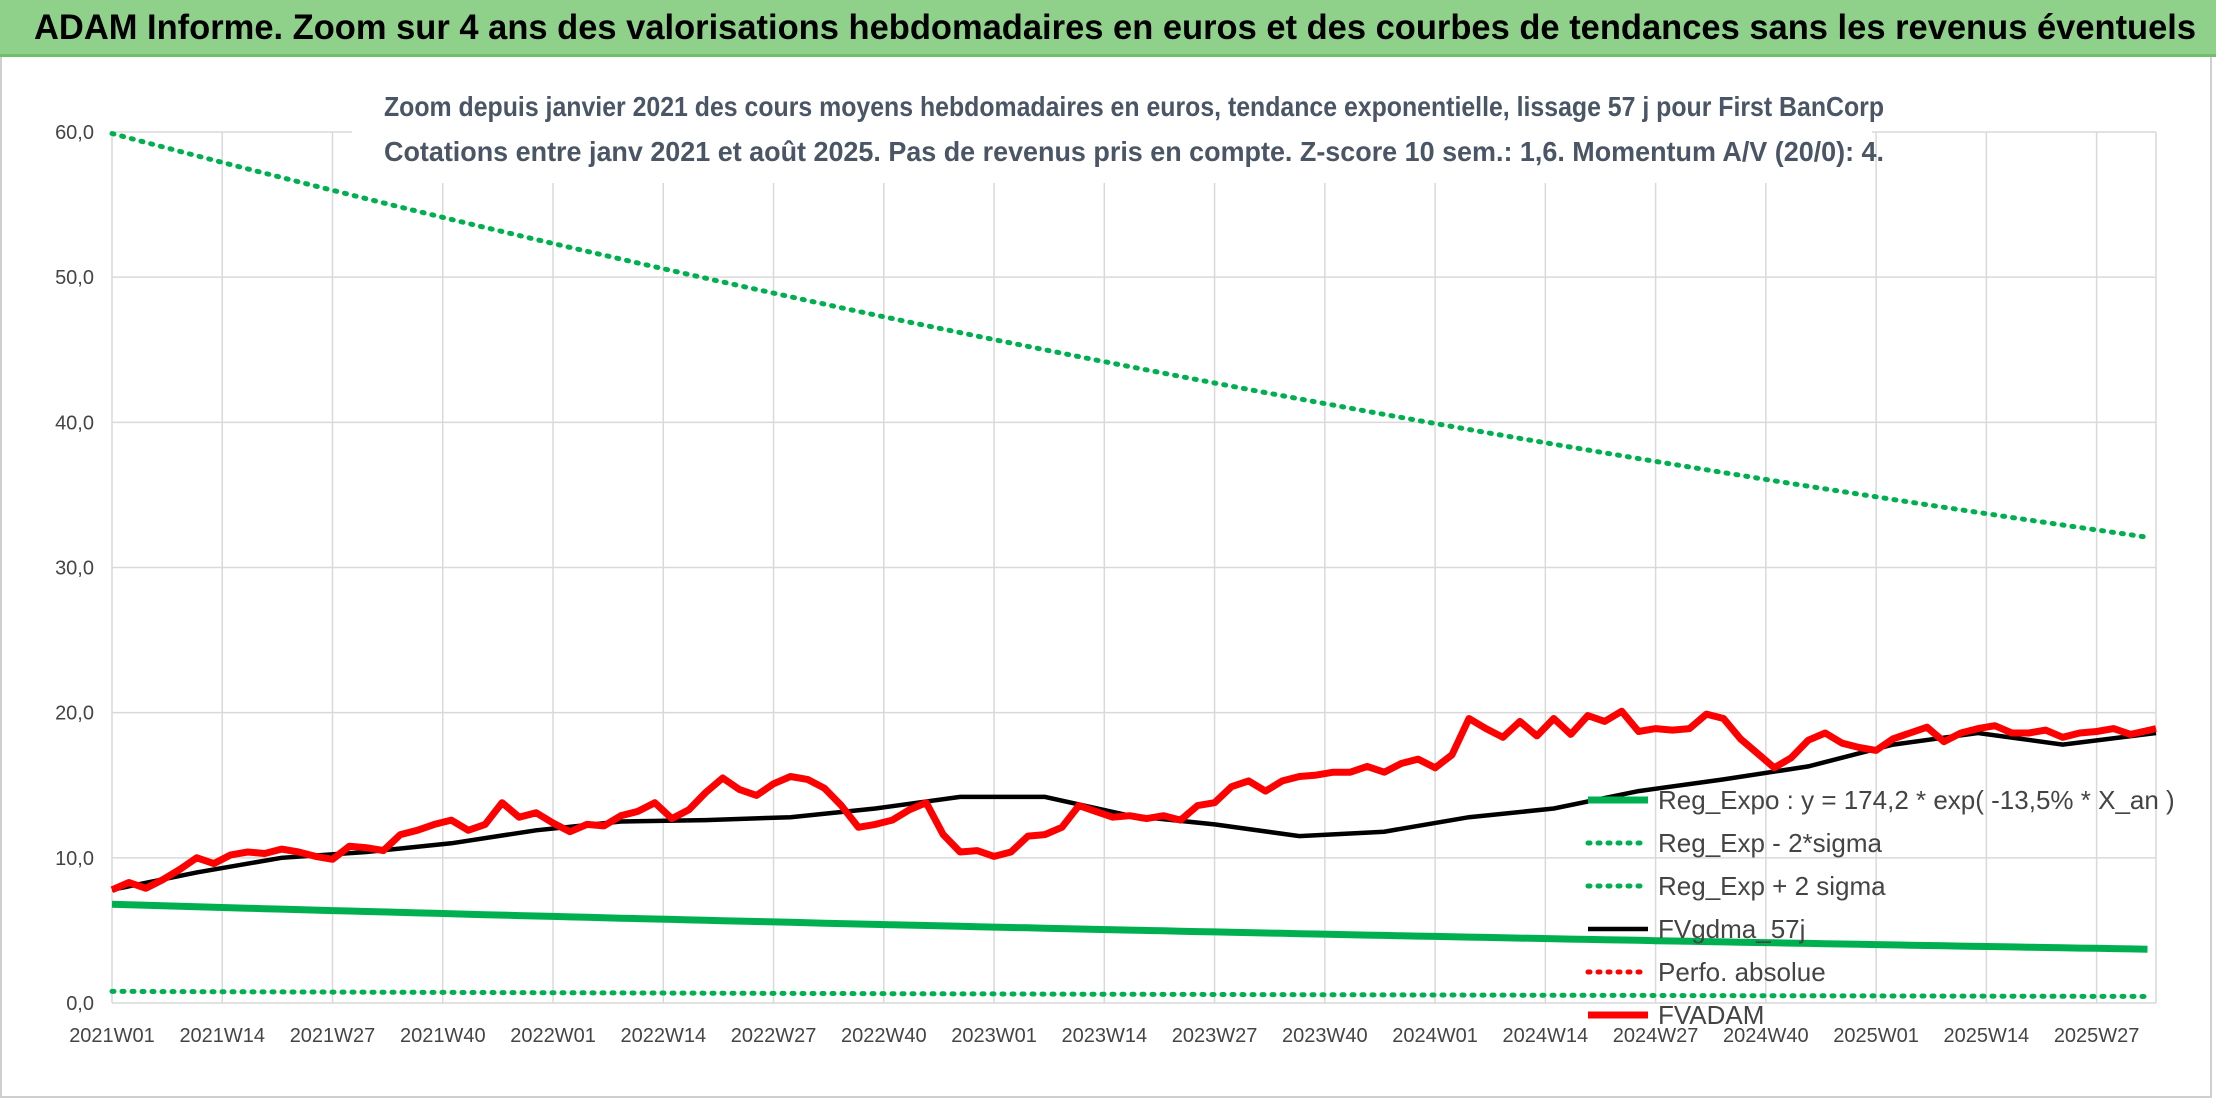 The image size is (2216, 1102). Describe the element at coordinates (1325, 1036) in the screenshot. I see `x-tick-label: 2023W40` at that location.